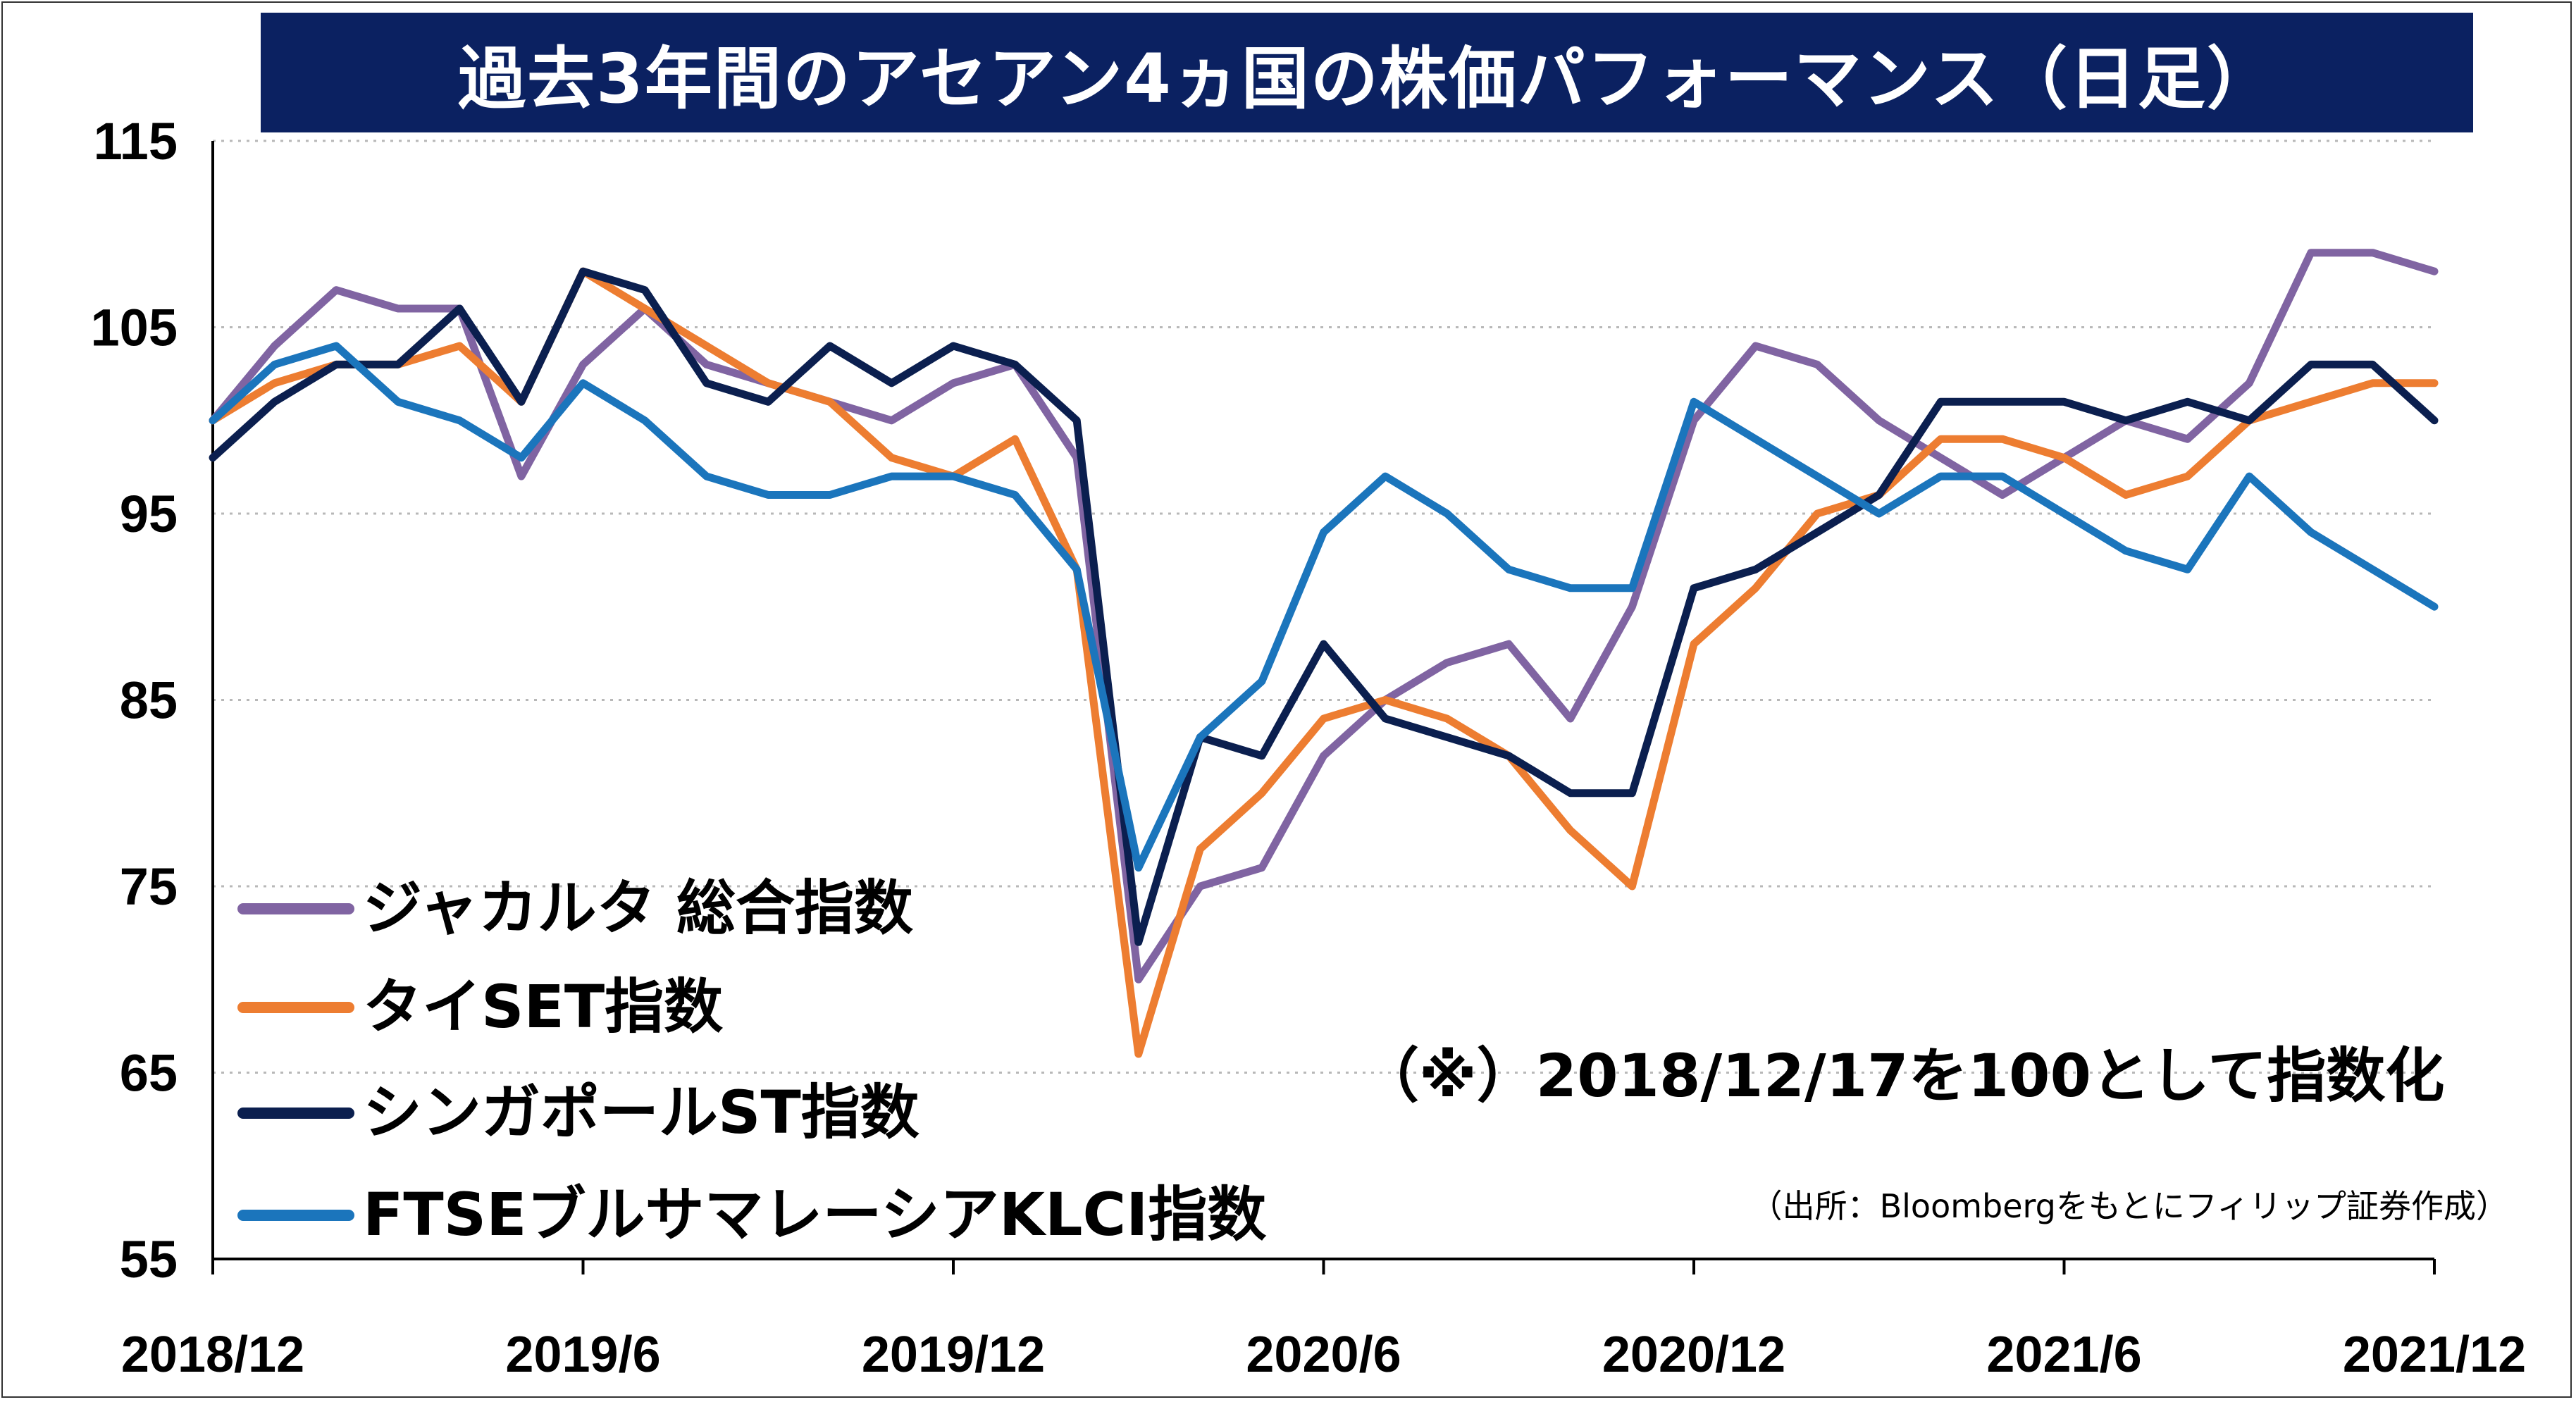 The image size is (2576, 1402). Describe the element at coordinates (582, 1355) in the screenshot. I see `x-tick-label: 2019/6` at that location.